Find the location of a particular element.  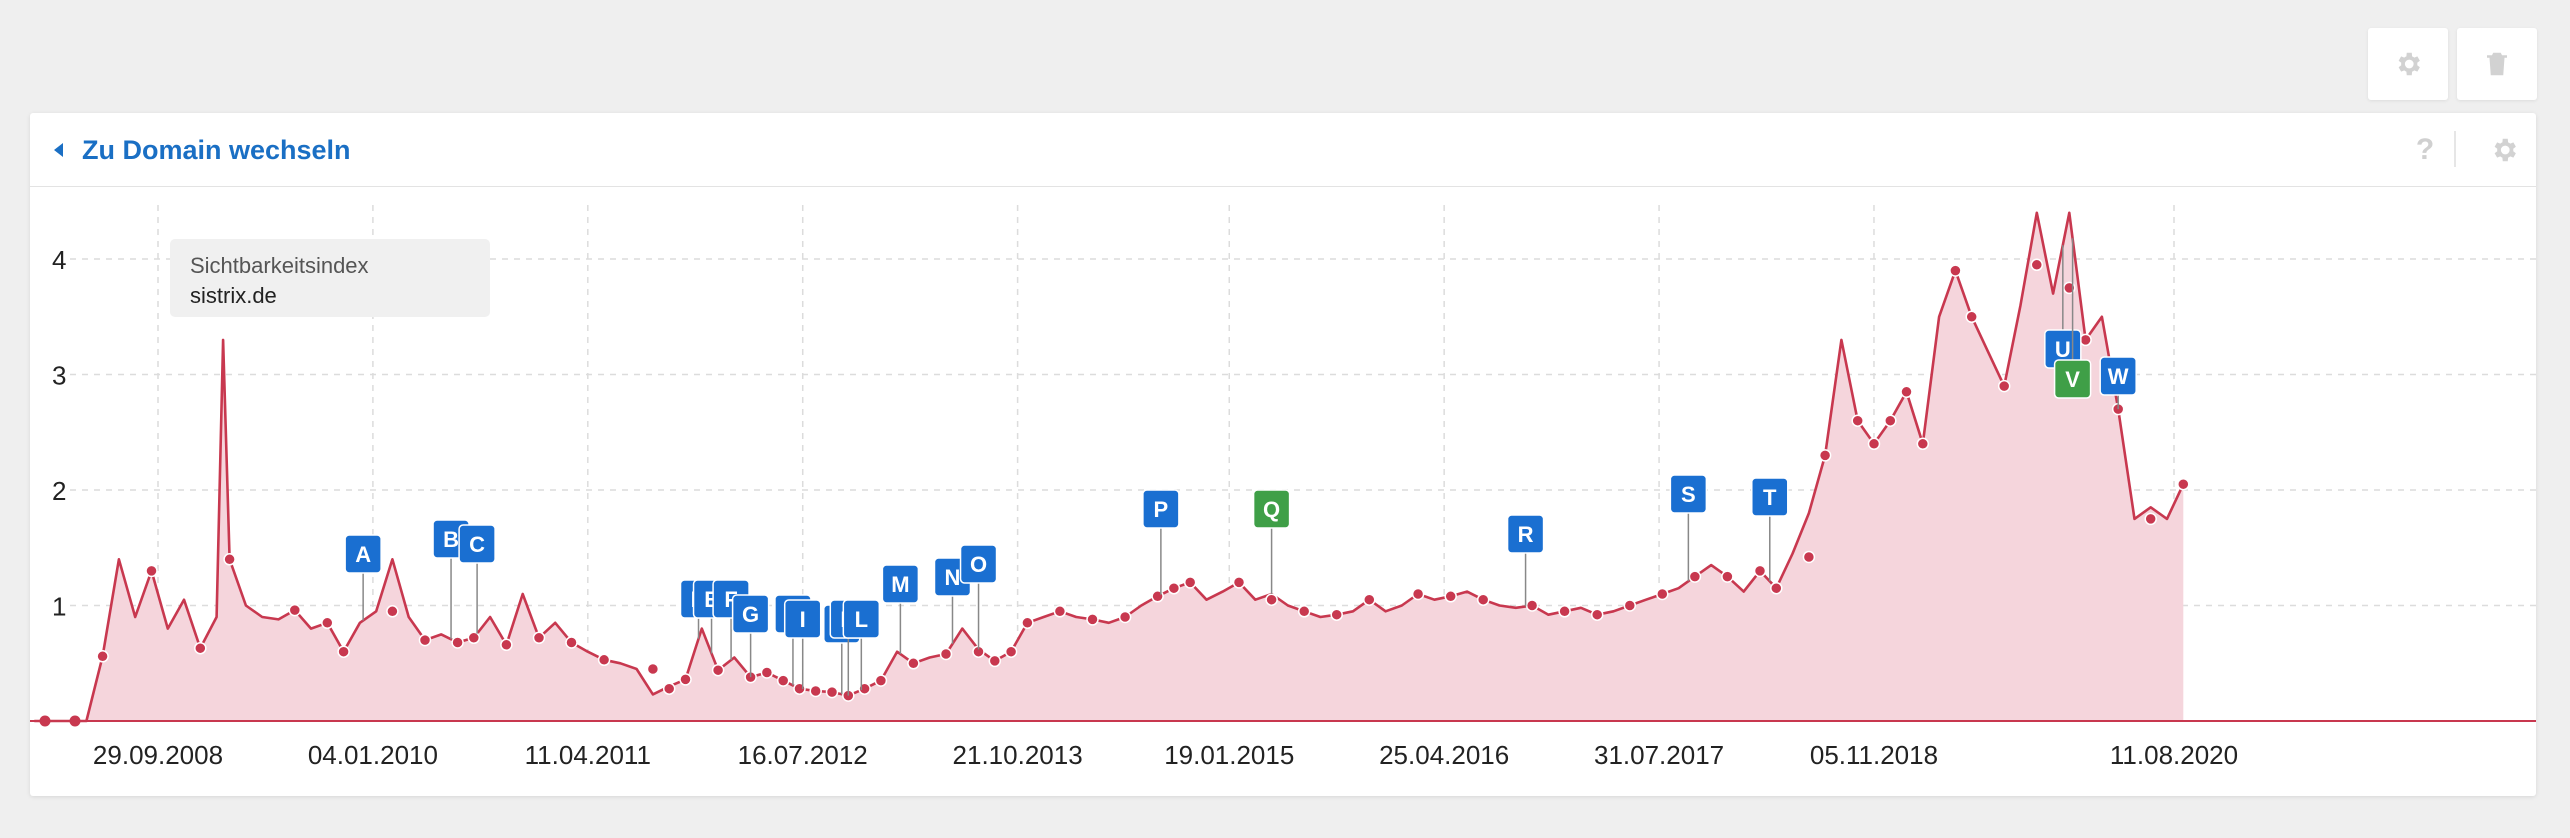

x-tick-label: 05.11.2018 is located at coordinates (1874, 755).